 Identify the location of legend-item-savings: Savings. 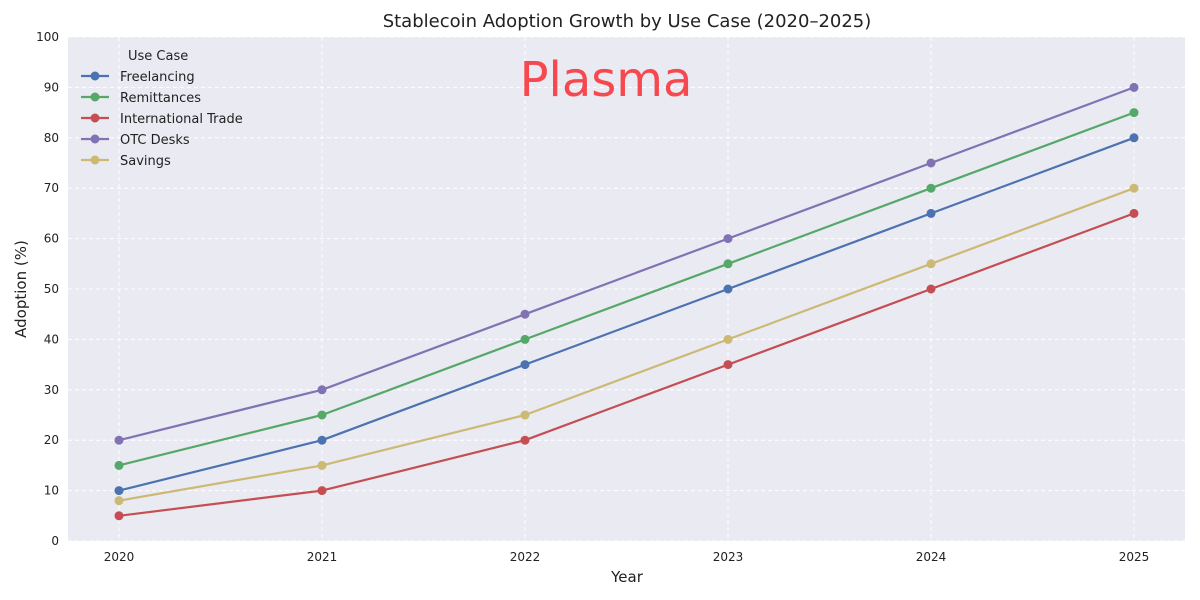
(126, 161).